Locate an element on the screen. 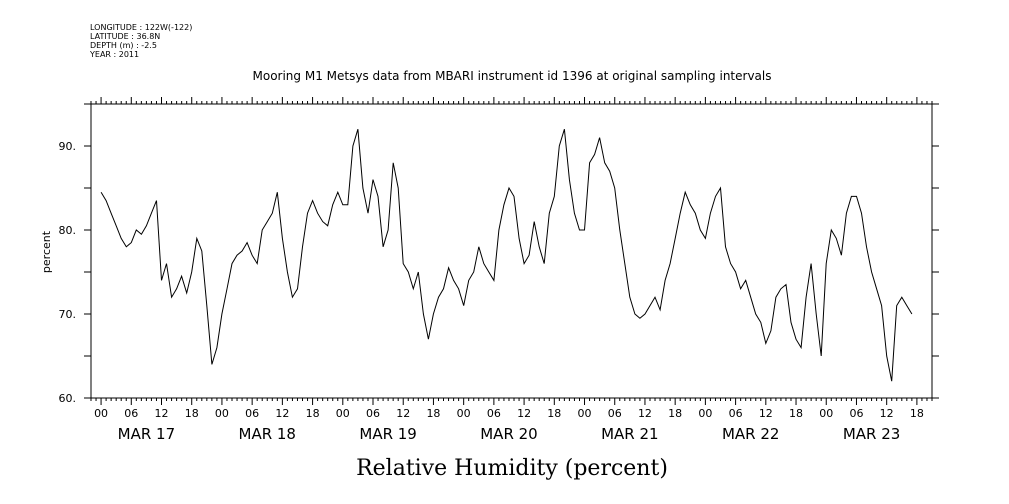  x-day-label: MAR 20 is located at coordinates (508, 434).